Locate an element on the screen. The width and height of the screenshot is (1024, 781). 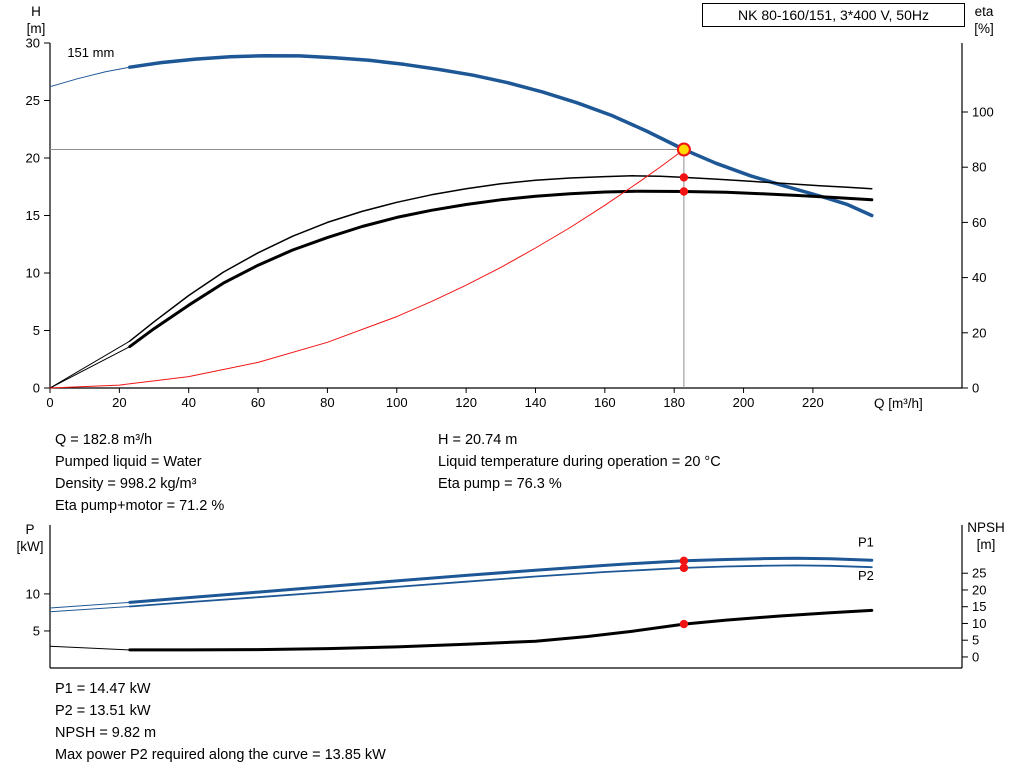
y-left-tick-label: 15 is located at coordinates (33, 215).